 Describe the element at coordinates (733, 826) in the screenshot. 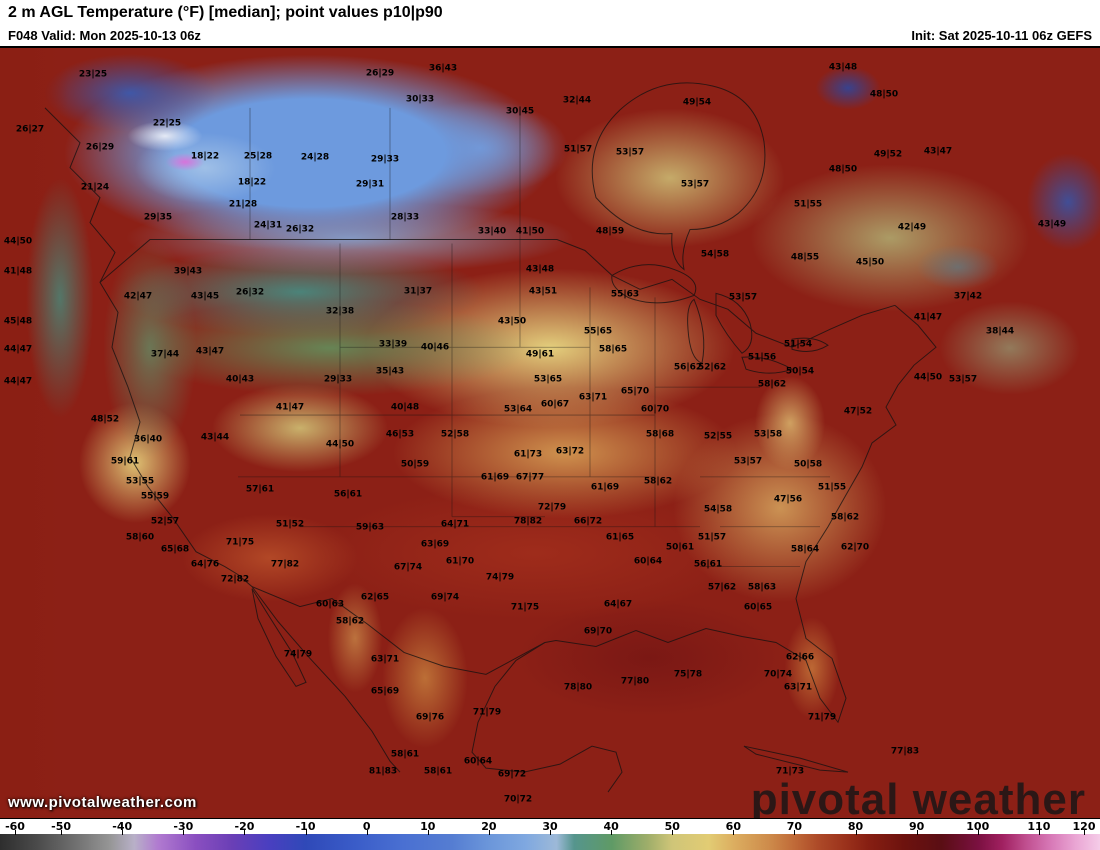

I see `colorbar-tick-label: 60` at that location.